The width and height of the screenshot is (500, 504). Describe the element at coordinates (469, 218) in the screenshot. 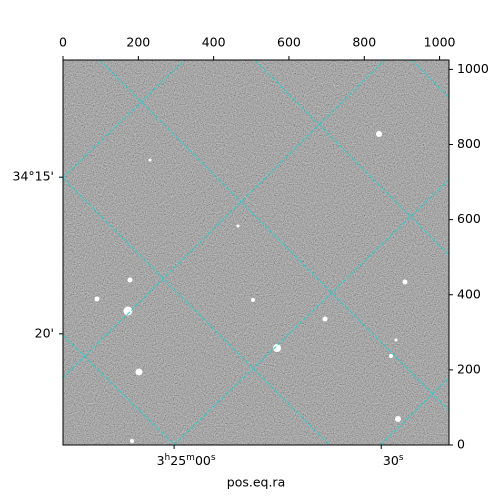

I see `right-tick-label: 600` at that location.